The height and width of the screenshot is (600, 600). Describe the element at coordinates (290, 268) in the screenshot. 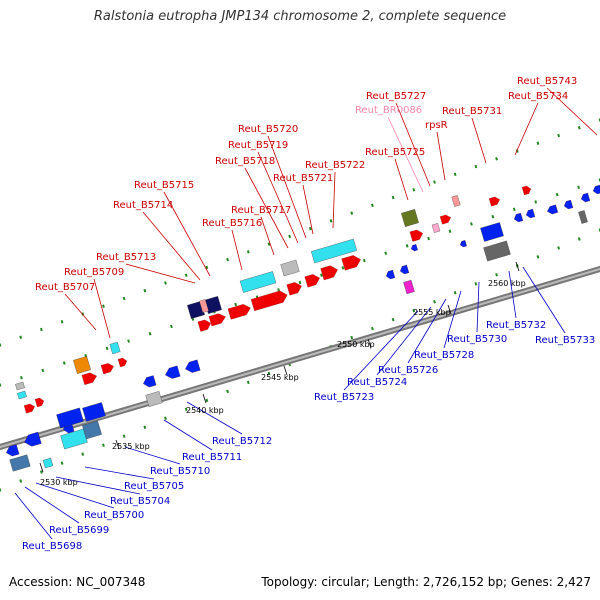

I see `gray-gene` at that location.